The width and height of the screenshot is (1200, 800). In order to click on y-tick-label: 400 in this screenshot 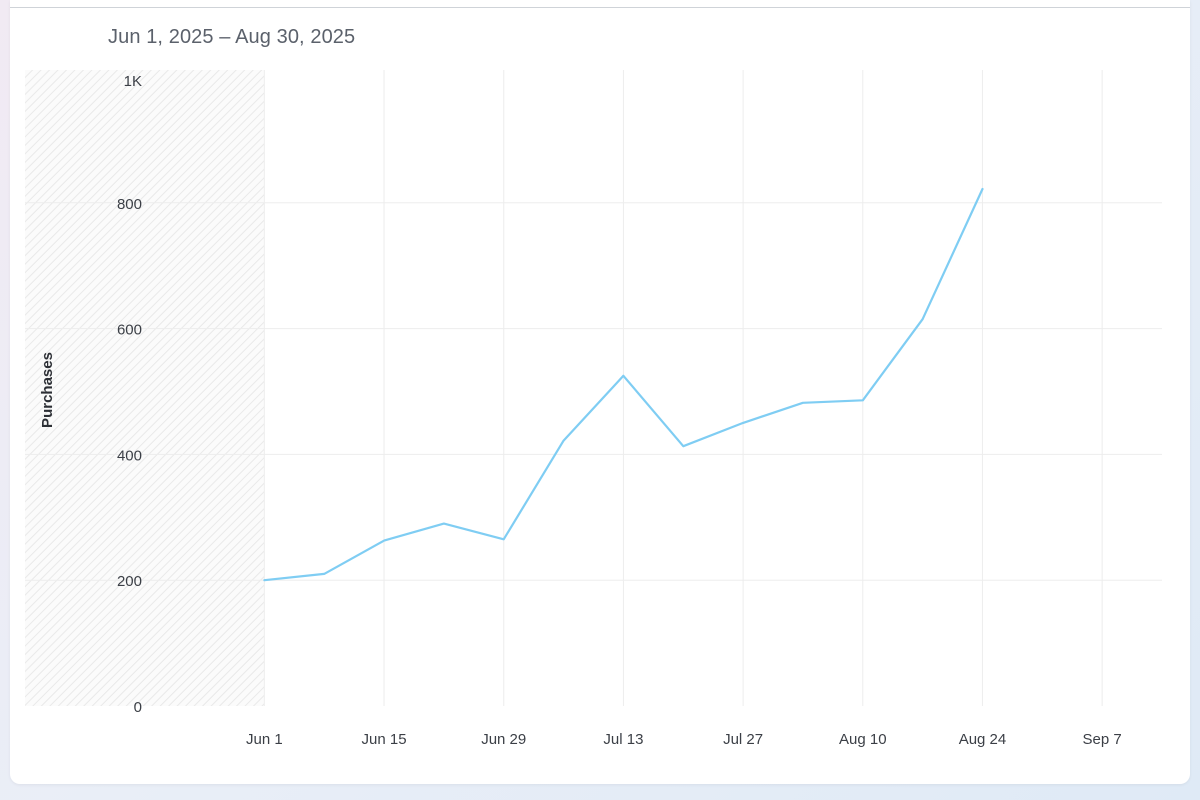, I will do `click(129, 455)`.